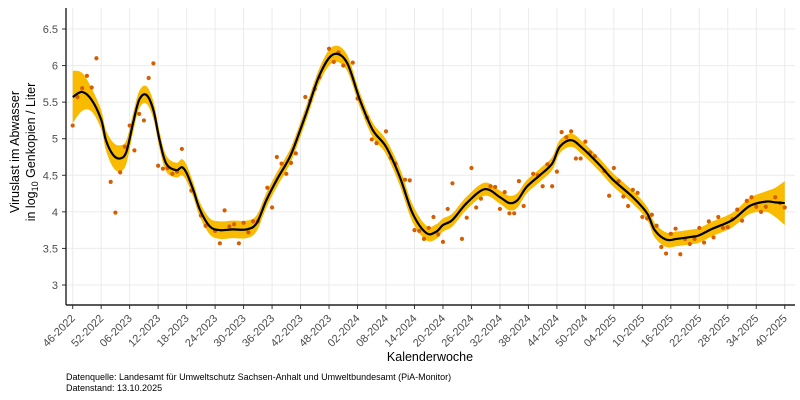 The image size is (800, 400). Describe the element at coordinates (55, 286) in the screenshot. I see `y-tick-label: 3` at that location.